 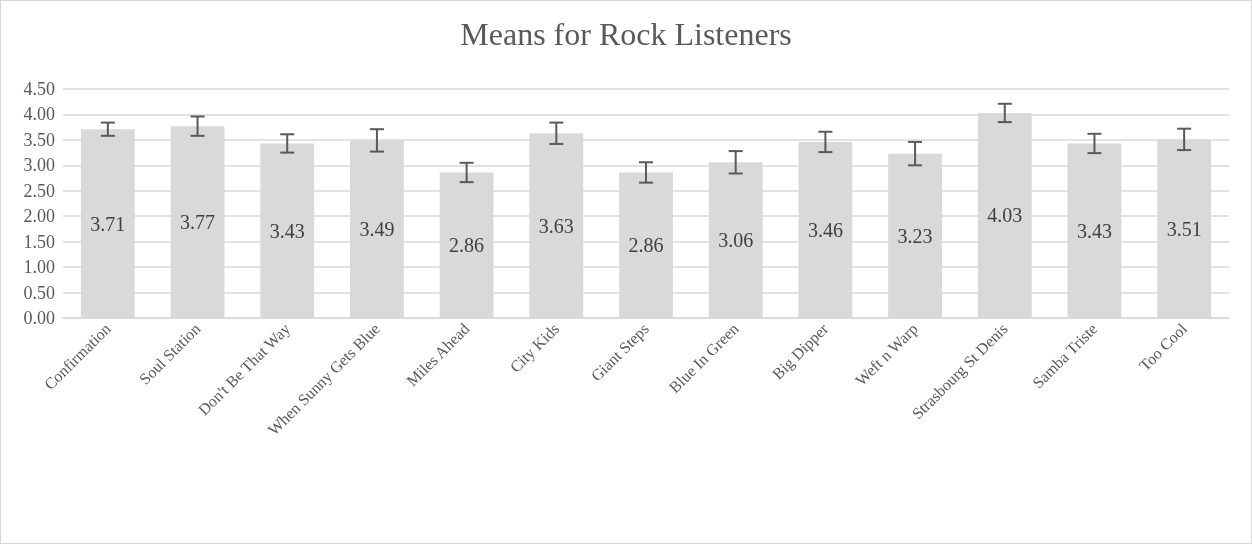 What do you see at coordinates (39, 318) in the screenshot?
I see `y-tick-label: 0.00` at bounding box center [39, 318].